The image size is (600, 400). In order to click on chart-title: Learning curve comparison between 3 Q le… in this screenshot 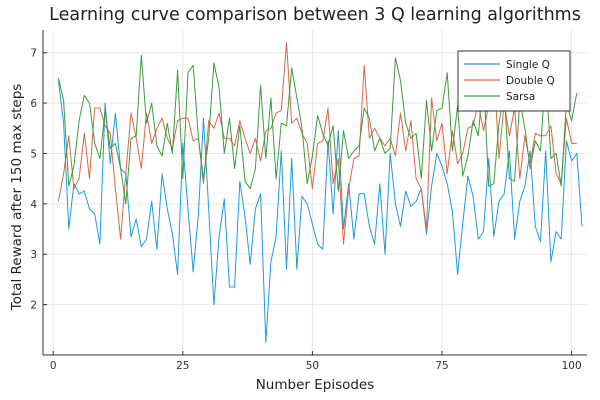, I will do `click(315, 15)`.